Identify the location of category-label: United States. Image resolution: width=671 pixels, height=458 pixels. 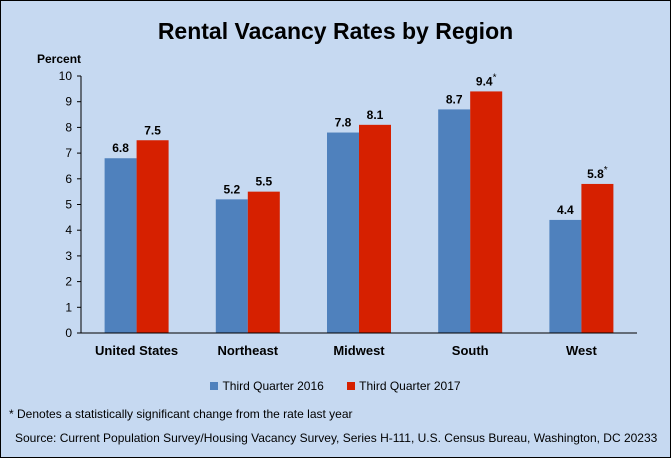
(136, 350).